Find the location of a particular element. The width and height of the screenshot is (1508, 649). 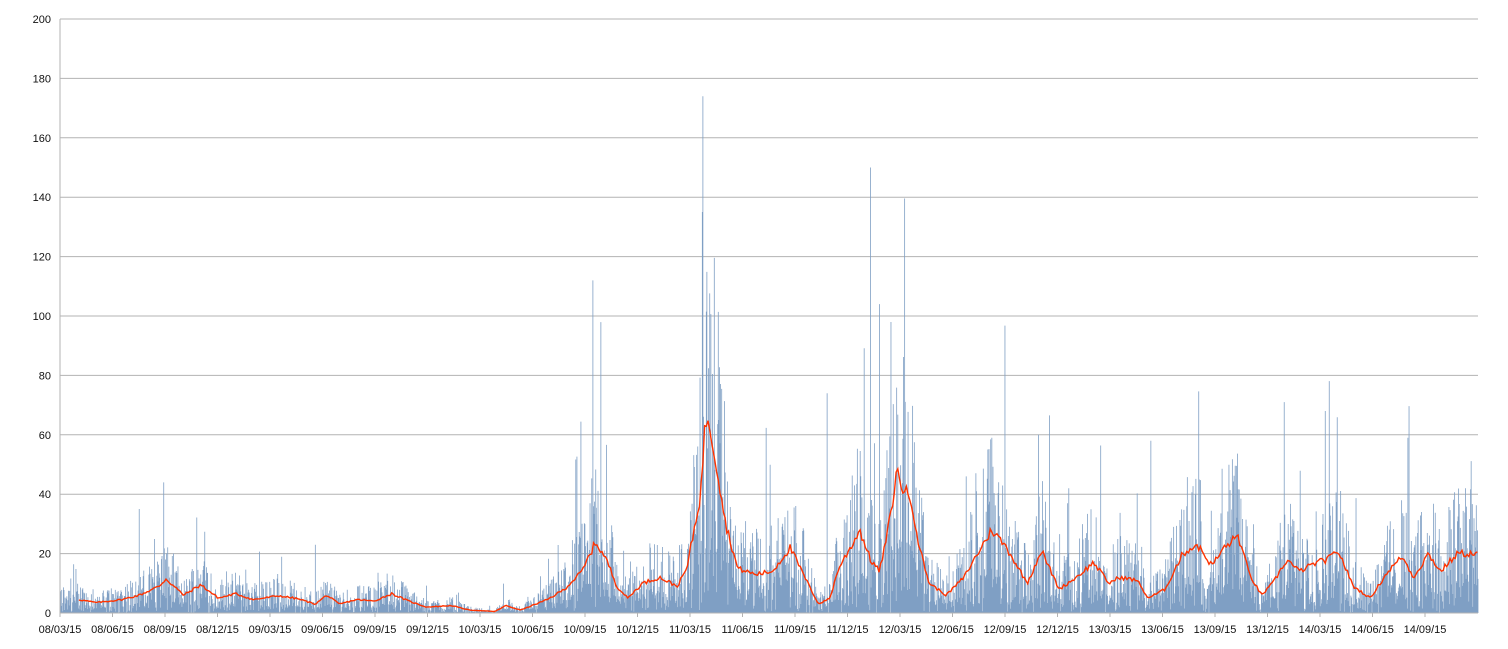

x-tick-label: 13/12/15 is located at coordinates (1267, 630).